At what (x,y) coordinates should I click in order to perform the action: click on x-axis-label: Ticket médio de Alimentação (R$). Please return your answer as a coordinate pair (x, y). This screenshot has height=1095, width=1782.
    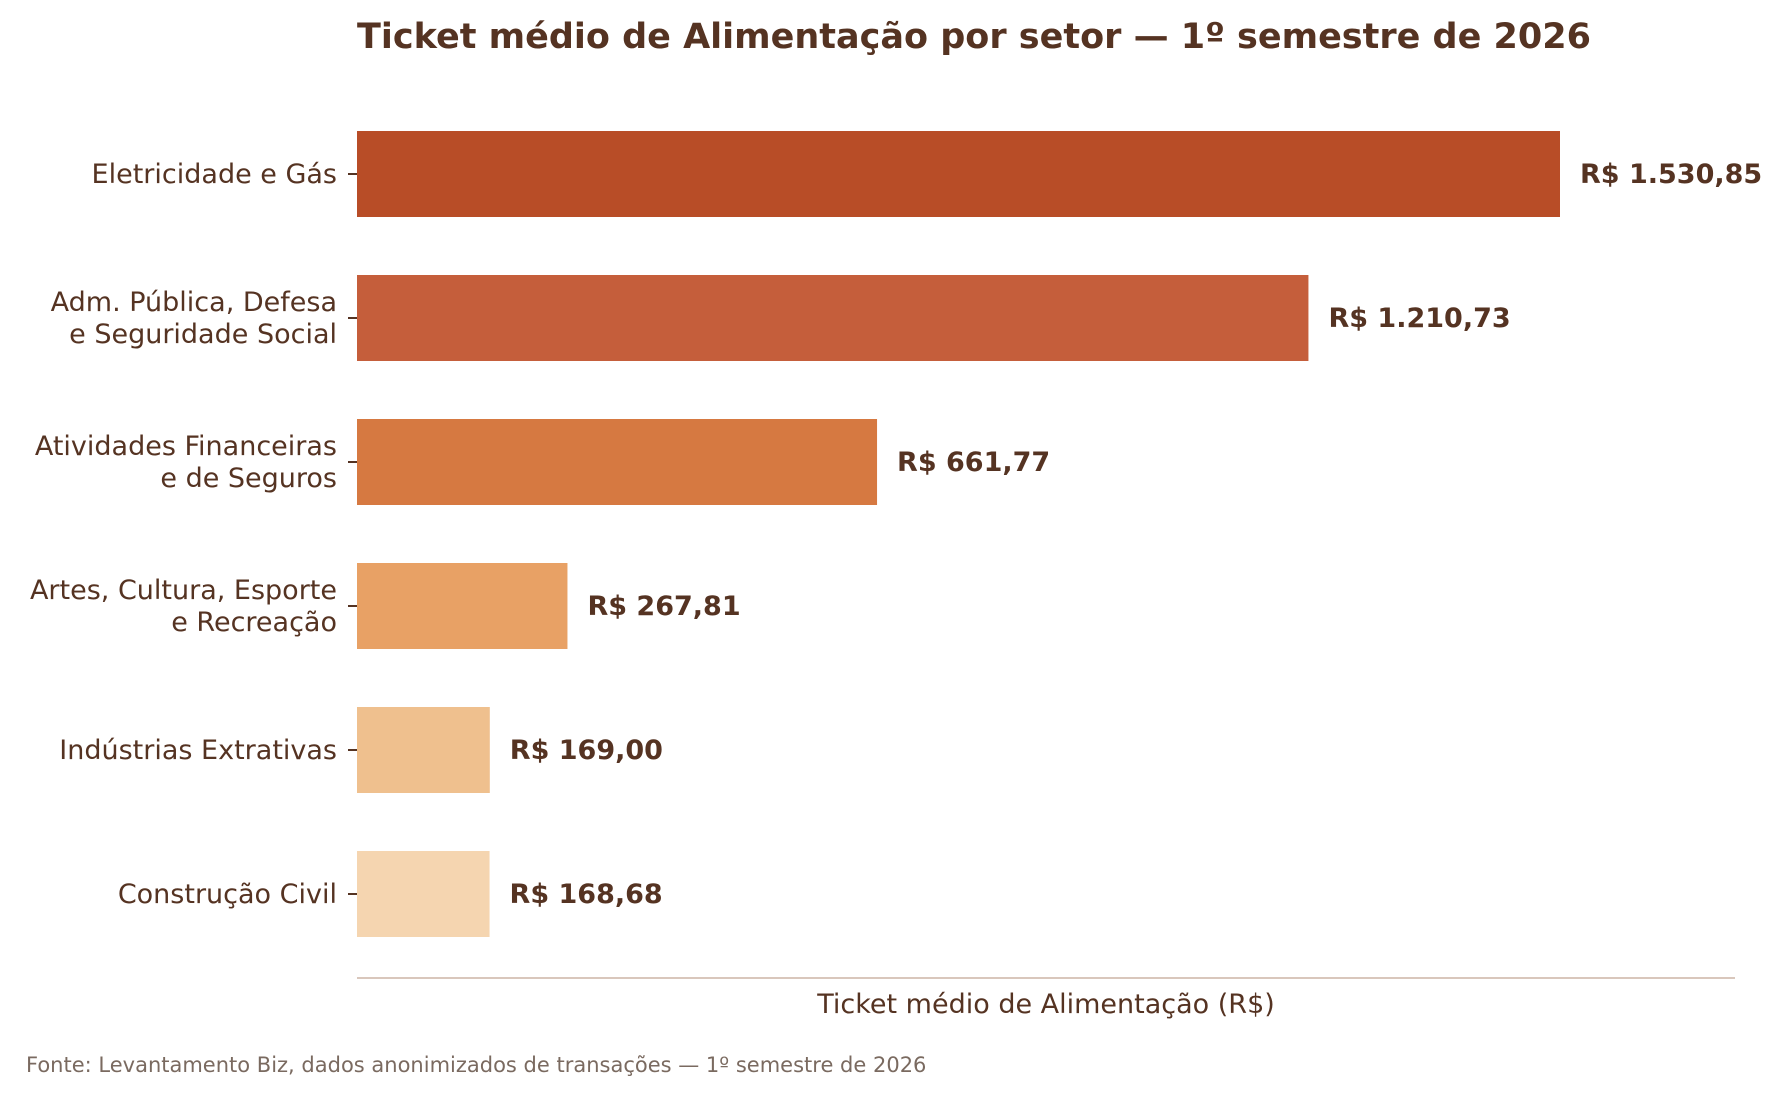
    Looking at the image, I should click on (1045, 1004).